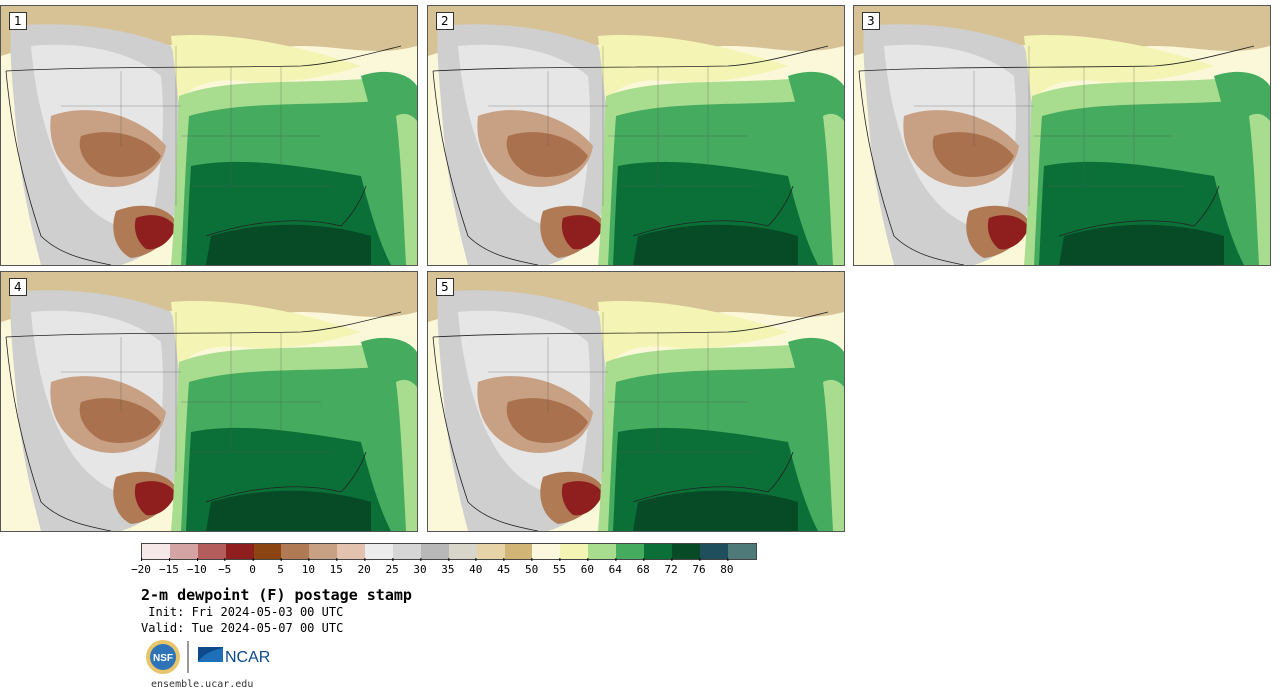  I want to click on nsf-logo: NSF, so click(163, 657).